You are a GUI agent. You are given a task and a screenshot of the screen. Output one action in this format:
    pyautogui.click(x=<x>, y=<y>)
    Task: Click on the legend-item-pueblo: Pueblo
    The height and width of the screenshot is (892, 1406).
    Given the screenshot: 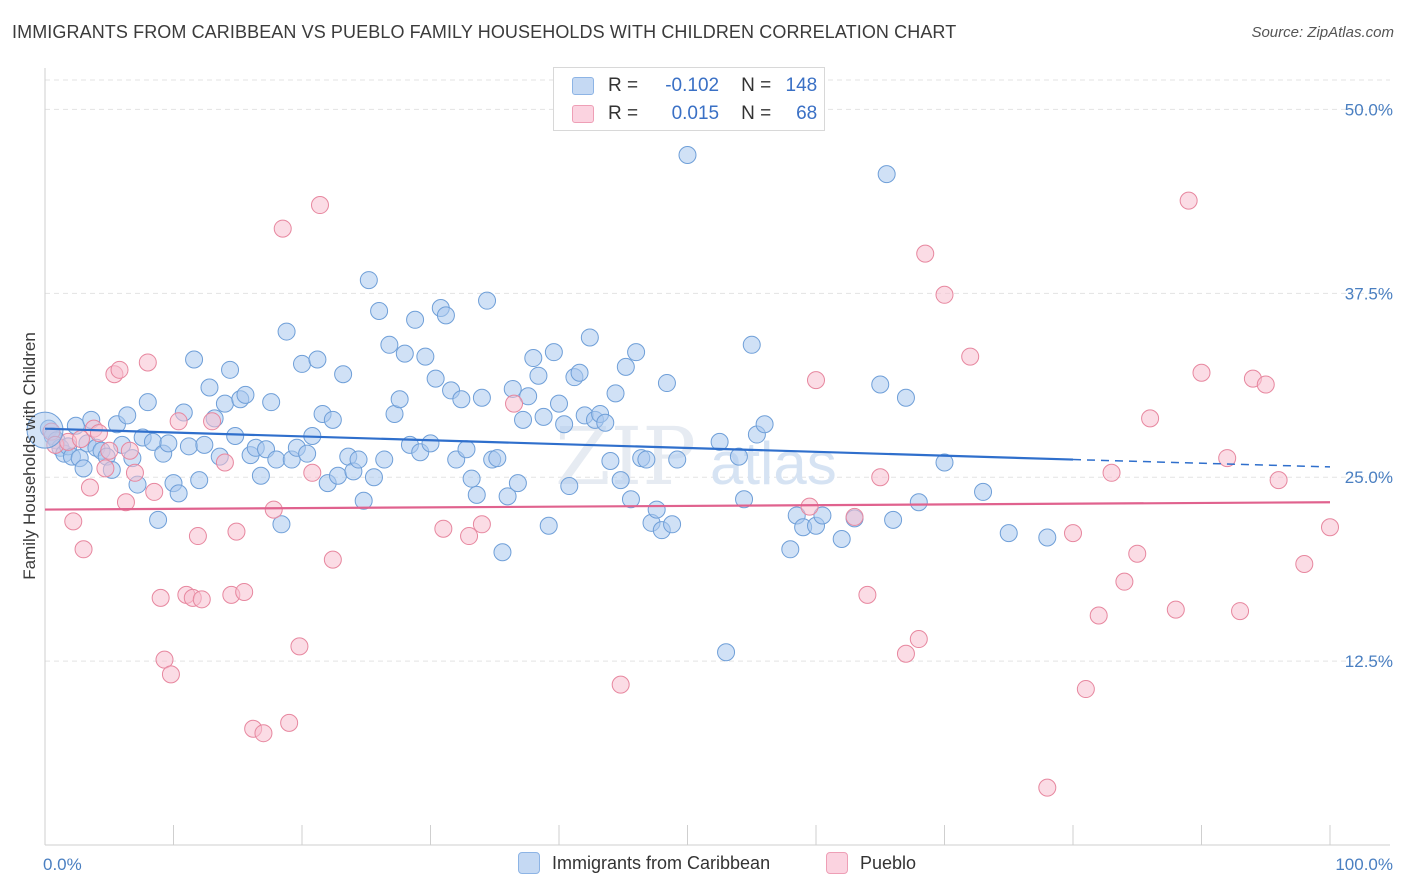 What is the action you would take?
    pyautogui.click(x=871, y=863)
    